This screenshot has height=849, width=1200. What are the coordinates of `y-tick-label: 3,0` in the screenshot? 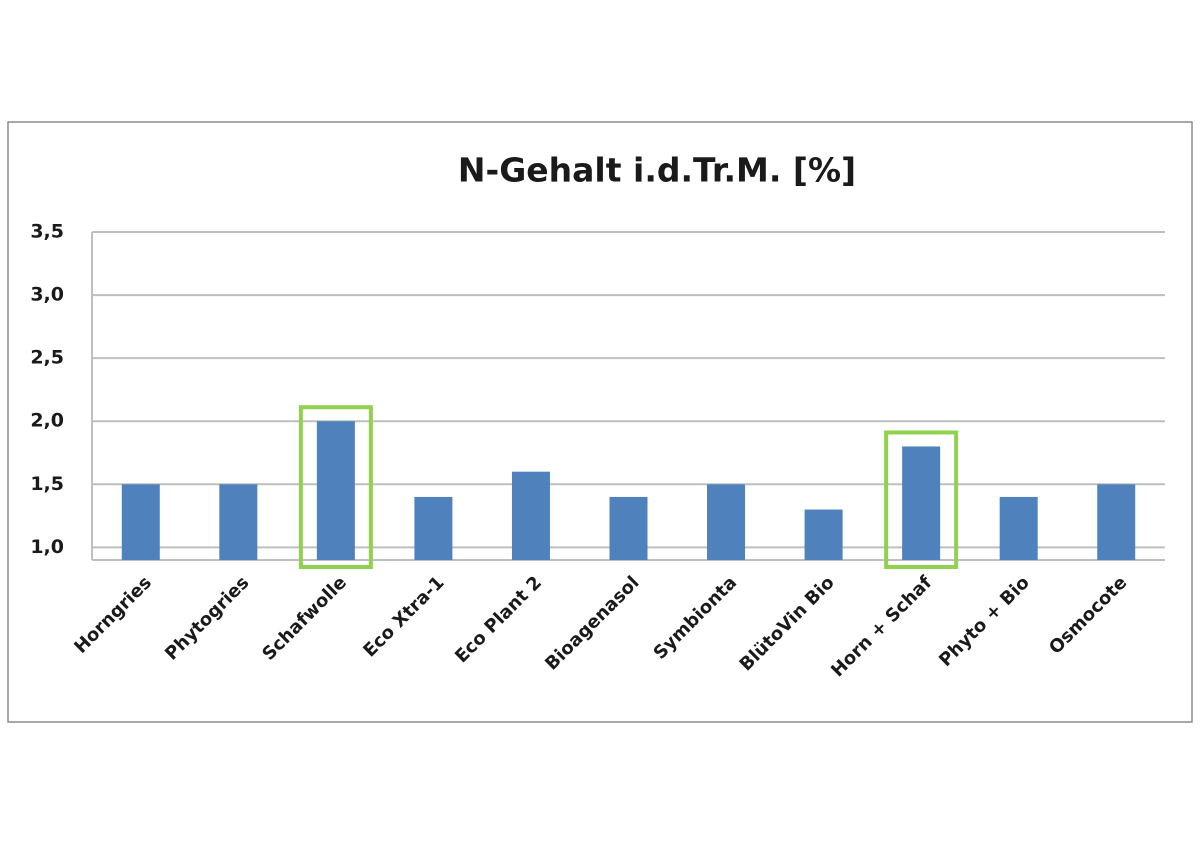 It's located at (47, 295).